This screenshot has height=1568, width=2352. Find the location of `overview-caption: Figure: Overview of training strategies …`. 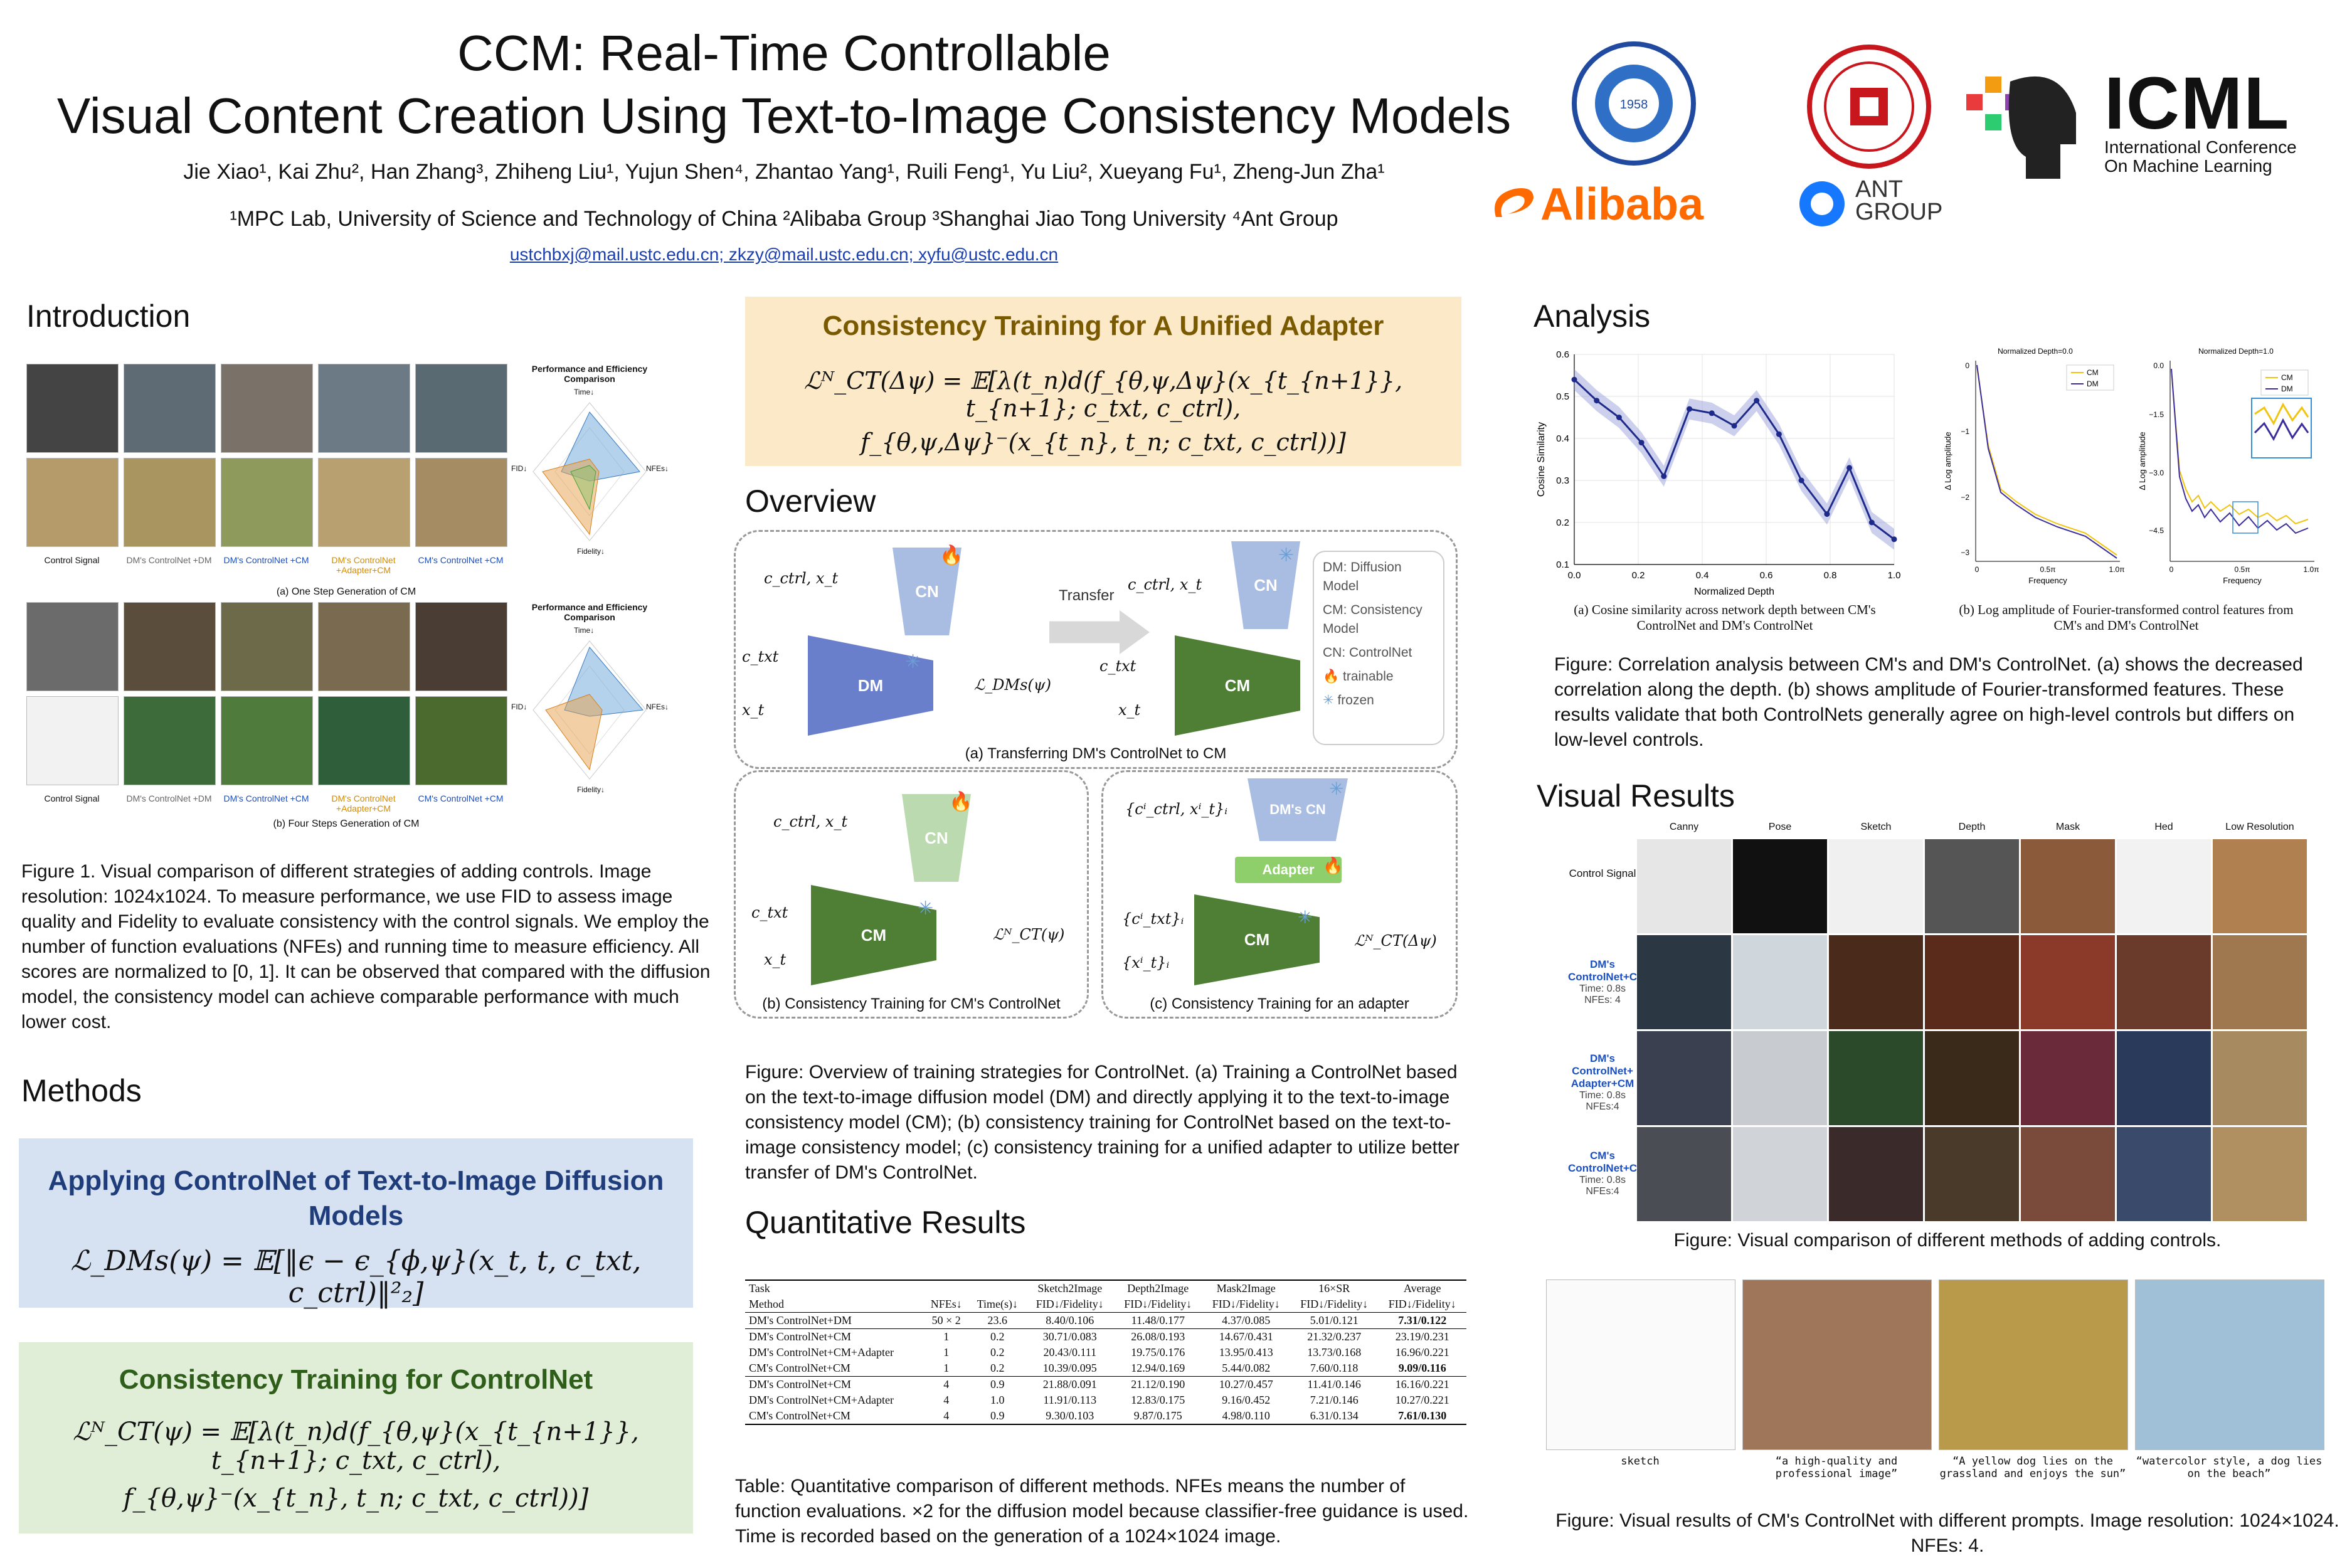

overview-caption: Figure: Overview of training strategies … is located at coordinates (1102, 1122).